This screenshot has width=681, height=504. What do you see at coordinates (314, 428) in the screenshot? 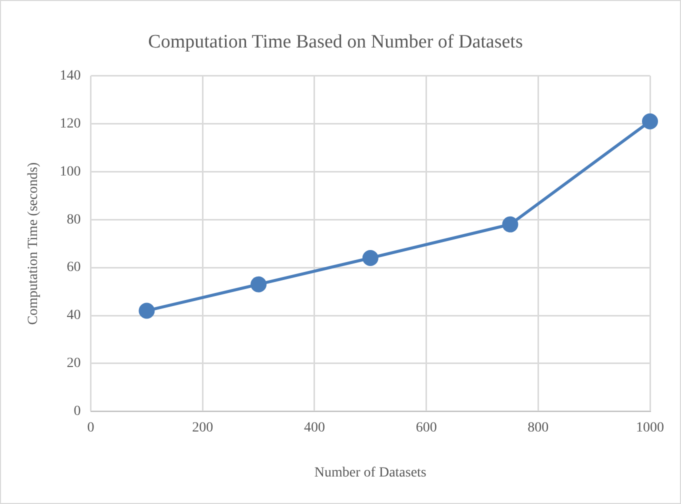
I see `x-tick-label: 400` at bounding box center [314, 428].